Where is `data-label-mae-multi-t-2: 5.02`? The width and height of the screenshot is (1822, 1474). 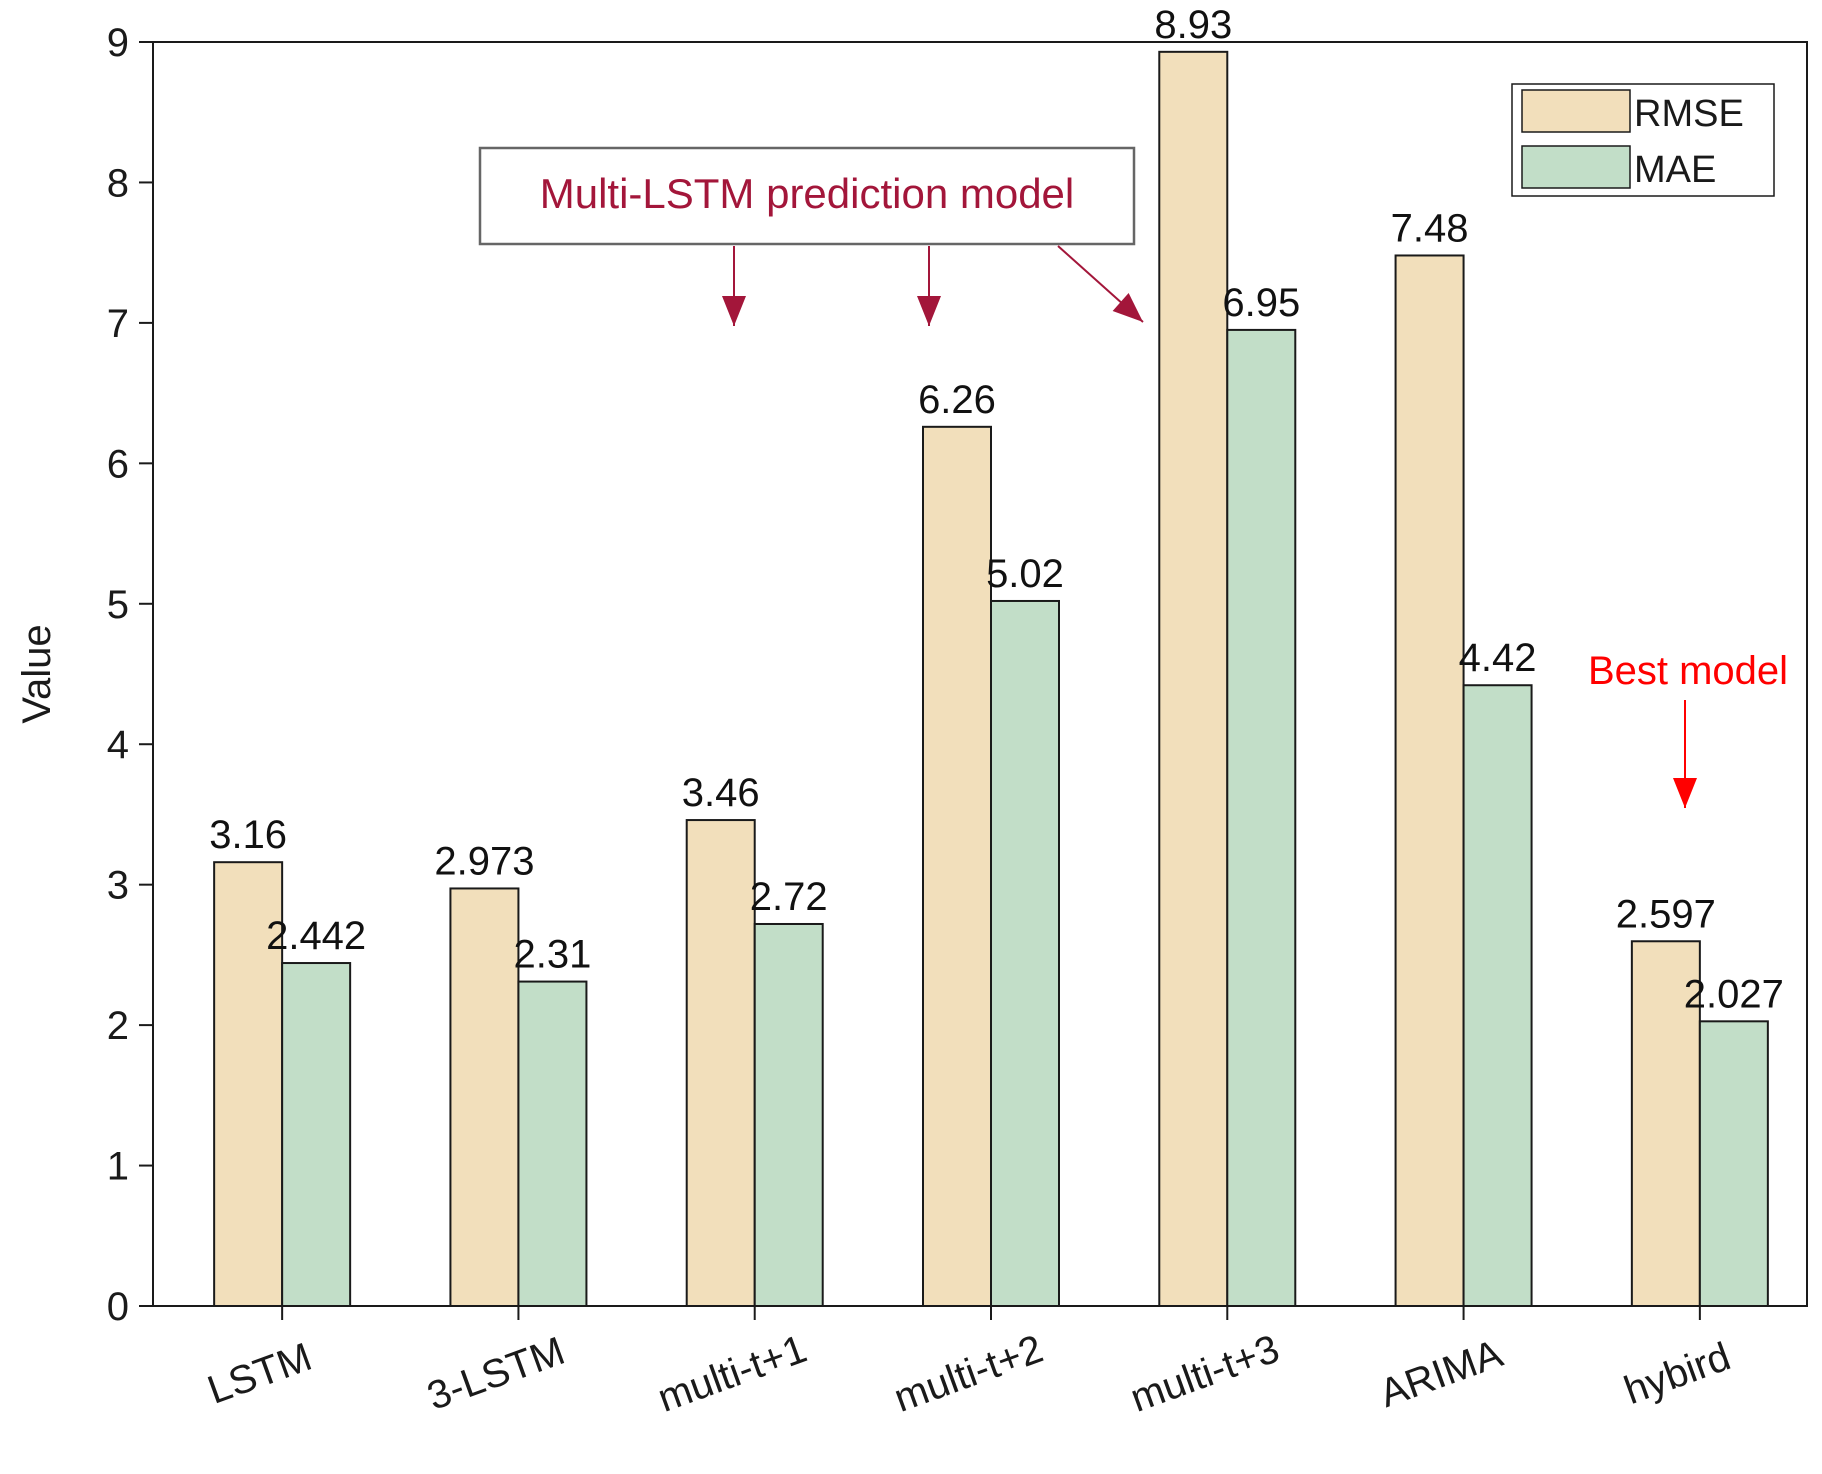 data-label-mae-multi-t-2: 5.02 is located at coordinates (1025, 574).